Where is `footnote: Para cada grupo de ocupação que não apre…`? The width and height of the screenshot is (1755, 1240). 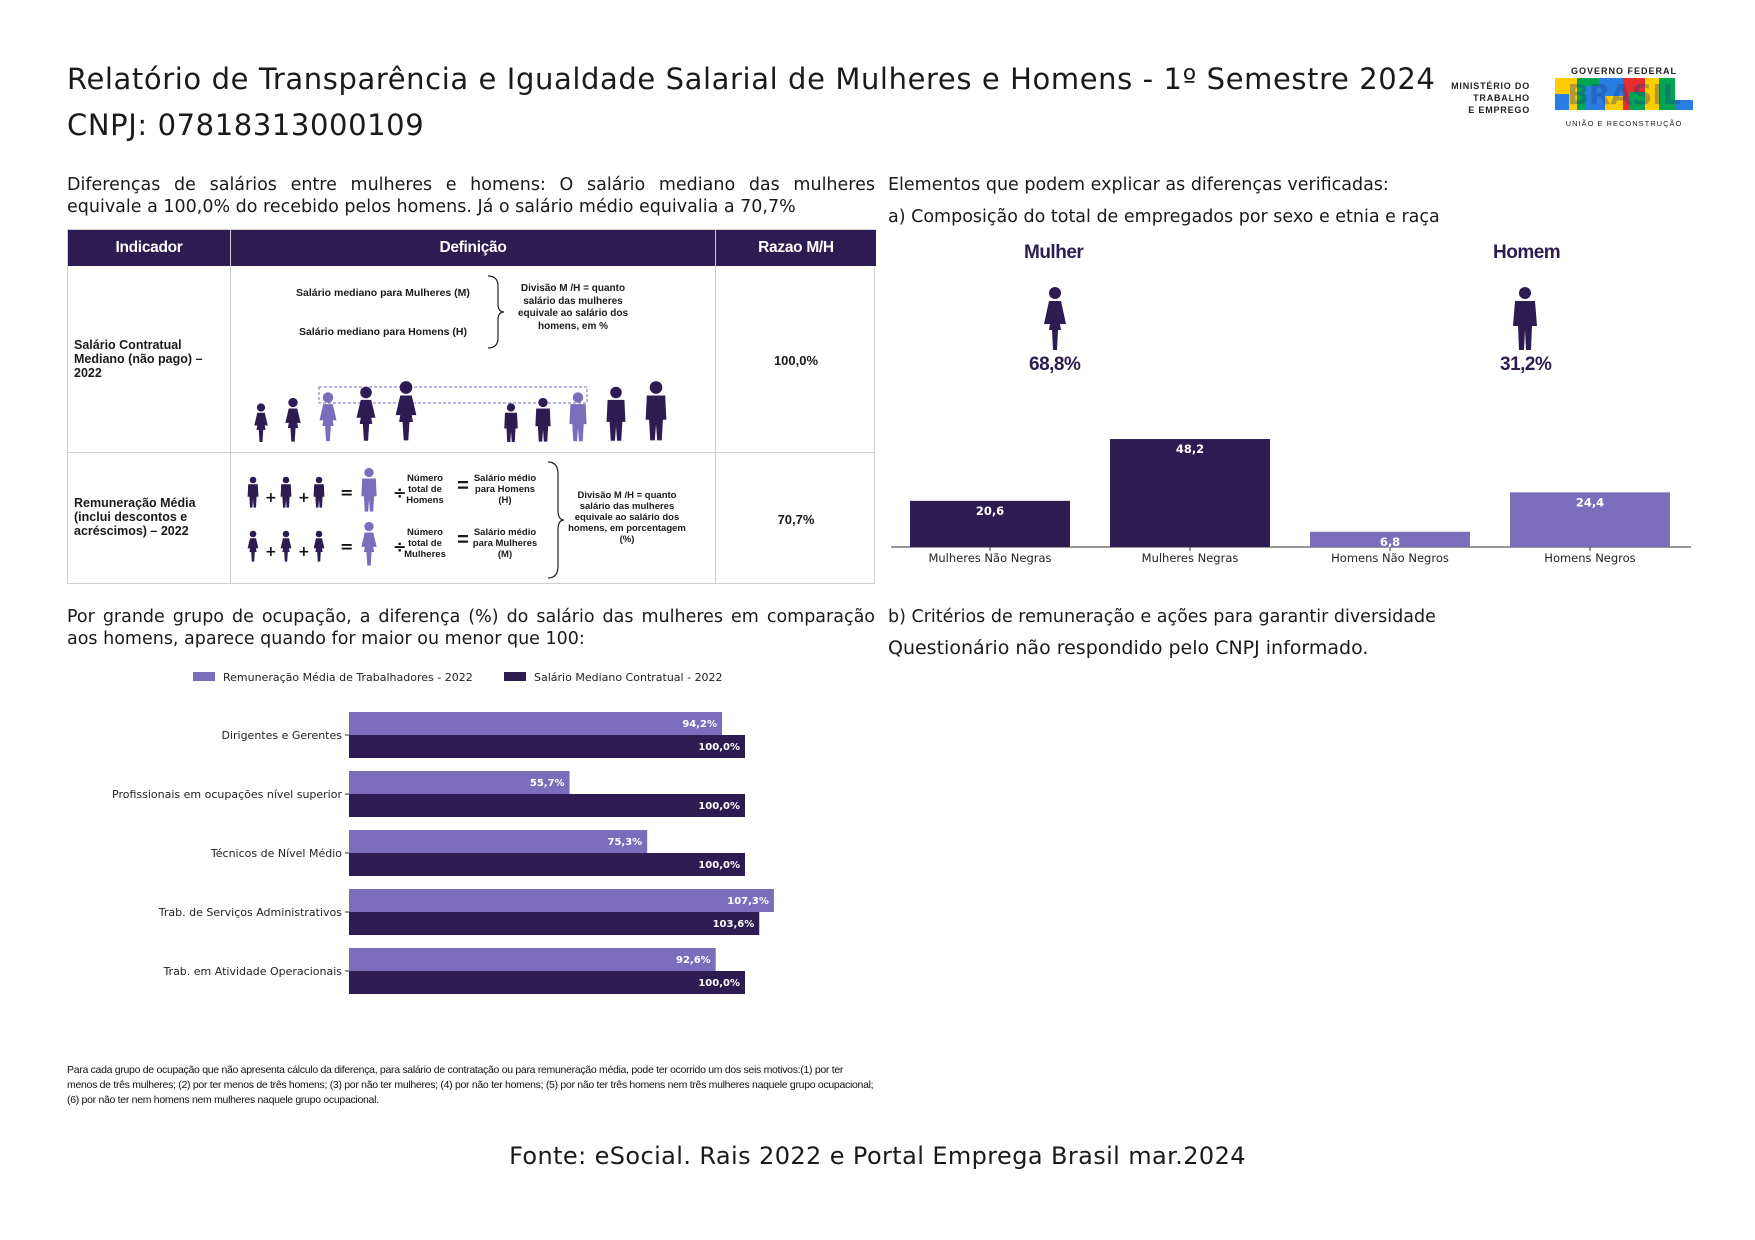 footnote: Para cada grupo de ocupação que não apre… is located at coordinates (470, 1085).